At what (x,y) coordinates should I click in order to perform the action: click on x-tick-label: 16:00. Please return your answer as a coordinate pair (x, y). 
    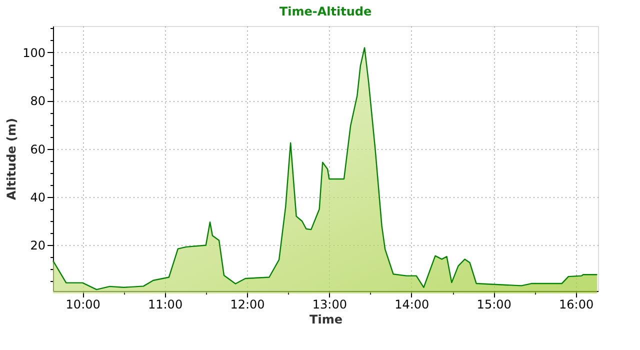
    Looking at the image, I should click on (576, 305).